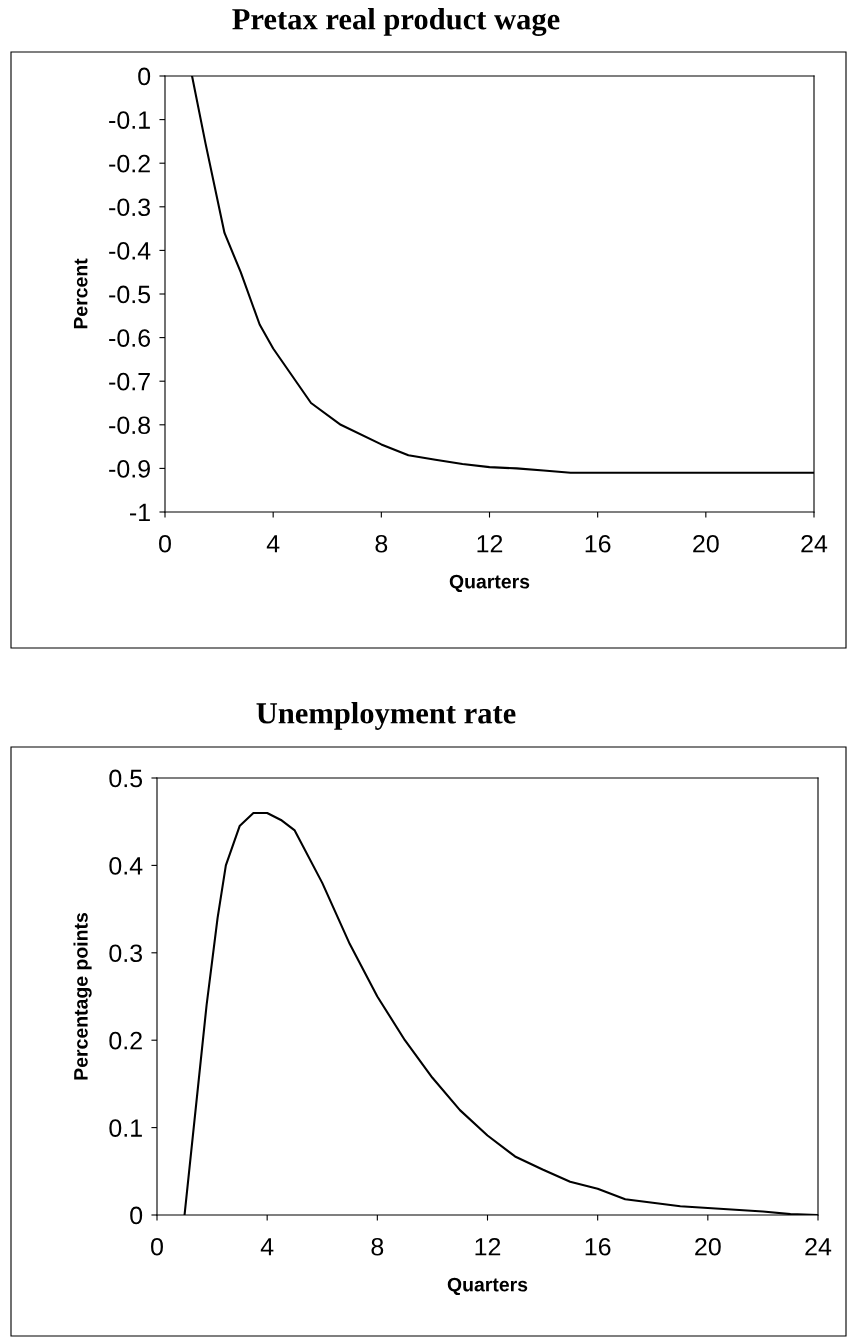  Describe the element at coordinates (130, 338) in the screenshot. I see `y-tick-label: -0.6` at that location.